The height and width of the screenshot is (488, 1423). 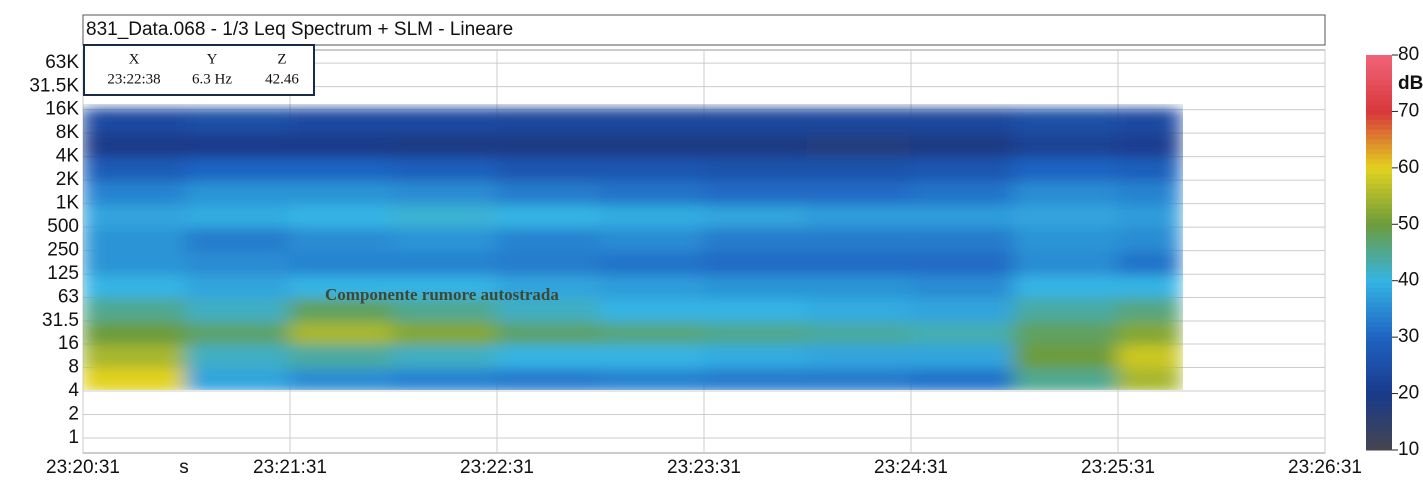 What do you see at coordinates (133, 79) in the screenshot?
I see `cursor-x: 23:22:38` at bounding box center [133, 79].